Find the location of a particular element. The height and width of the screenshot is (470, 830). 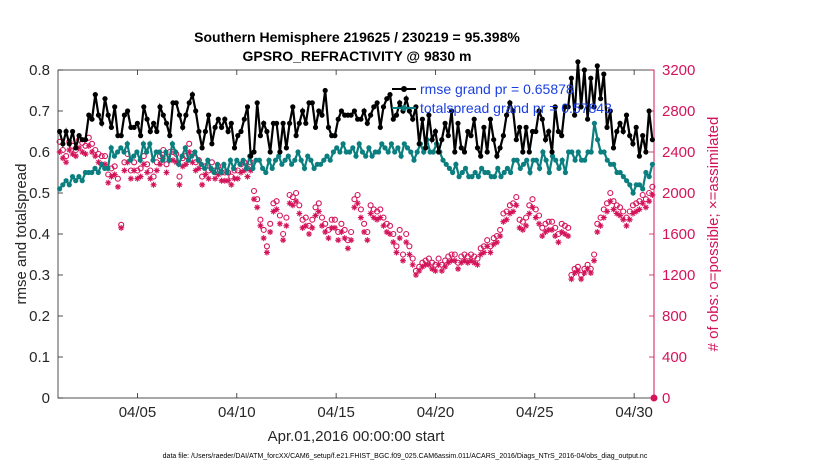

left-tick-label: 0.6 is located at coordinates (39, 152).